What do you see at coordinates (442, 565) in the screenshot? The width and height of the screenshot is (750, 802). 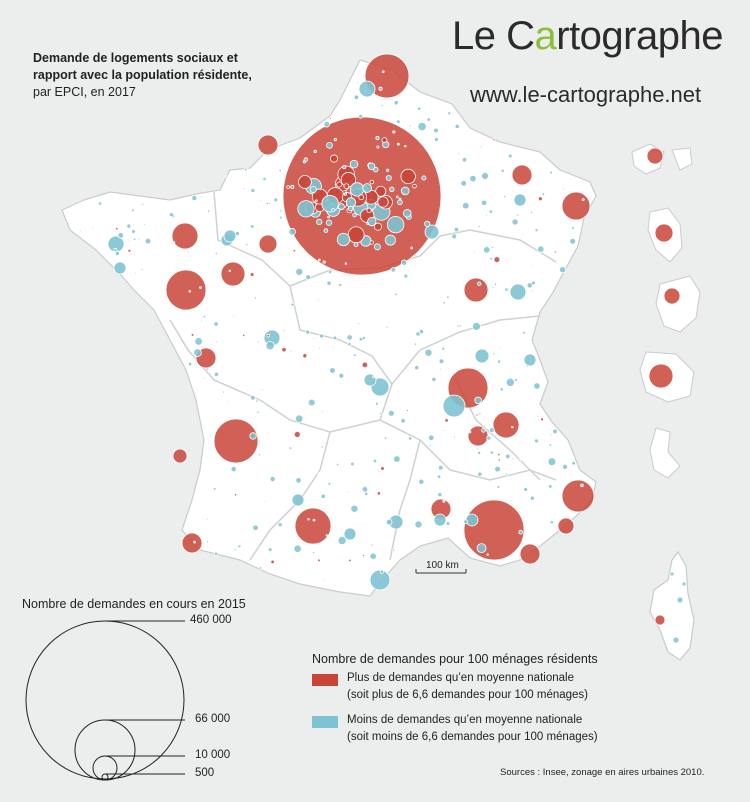 I see `scale-label: 100 km` at bounding box center [442, 565].